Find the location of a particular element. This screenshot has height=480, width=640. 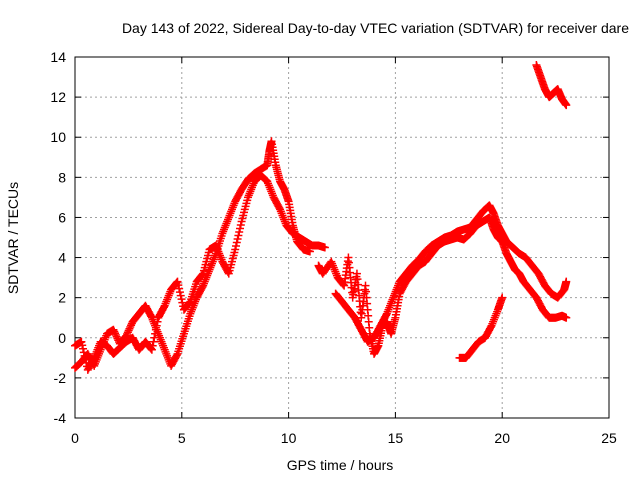

y-tick-label: 10 is located at coordinates (58, 137).